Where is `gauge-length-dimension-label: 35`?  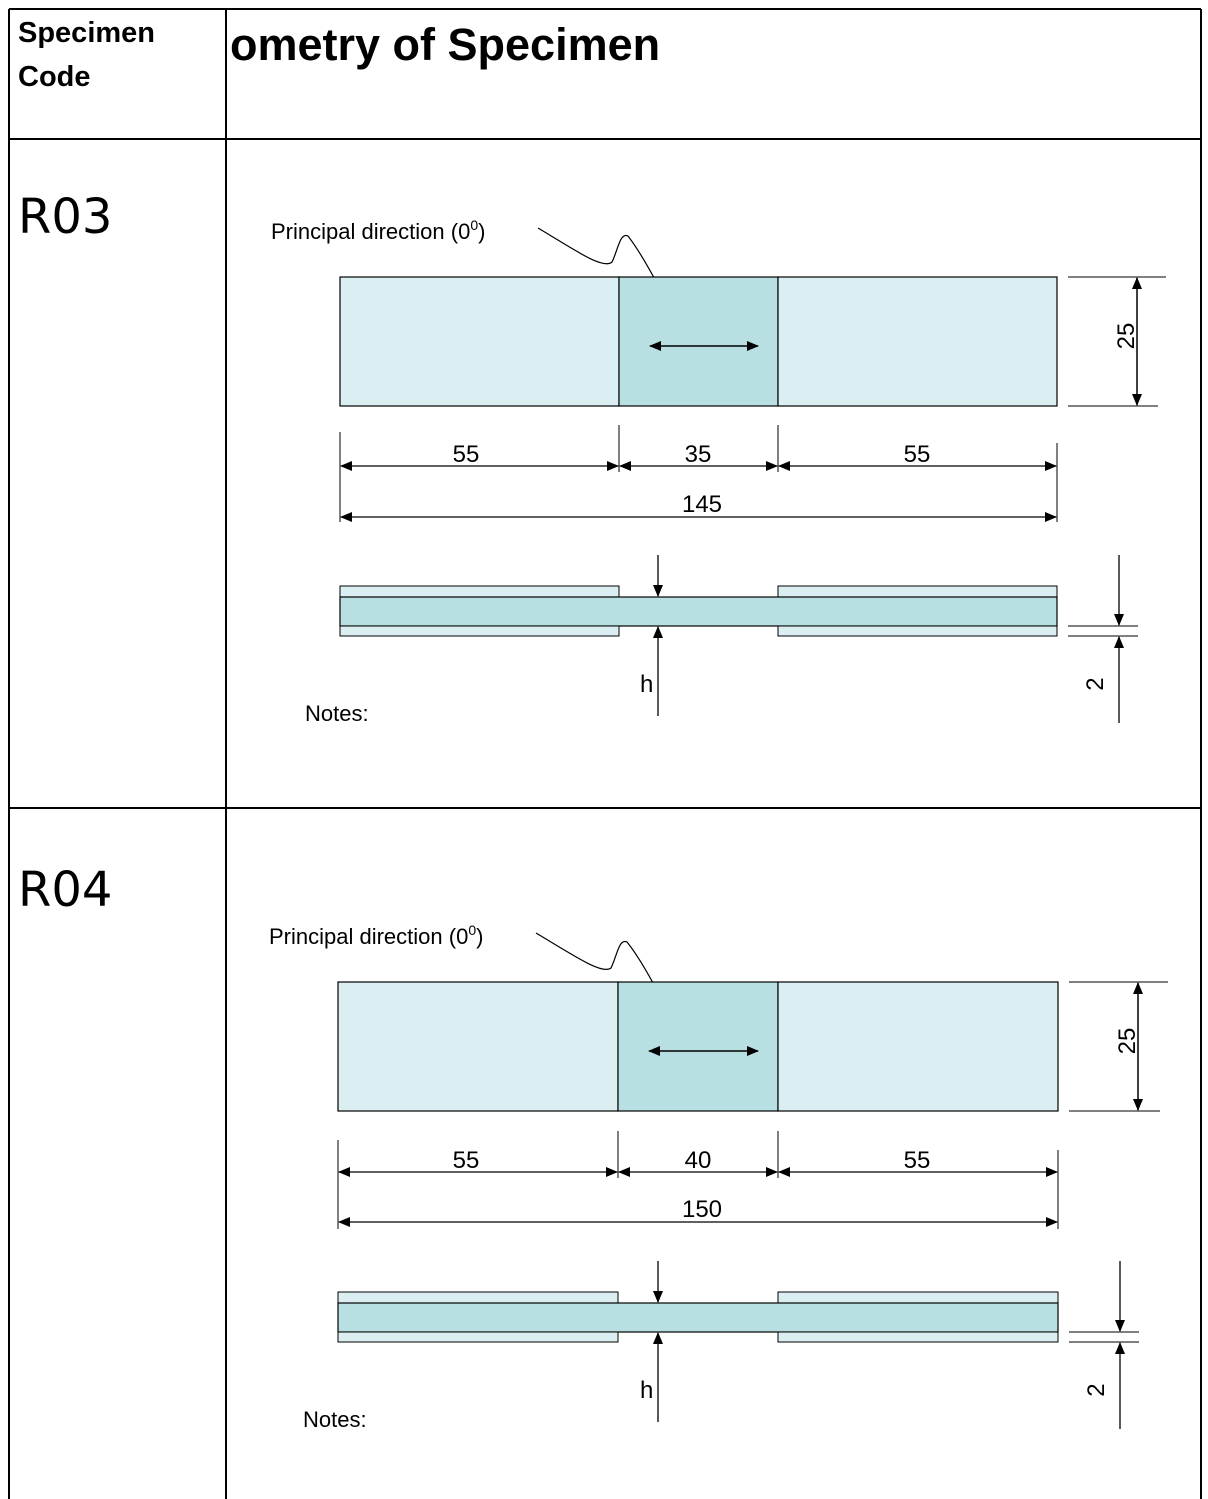
gauge-length-dimension-label: 35 is located at coordinates (698, 454).